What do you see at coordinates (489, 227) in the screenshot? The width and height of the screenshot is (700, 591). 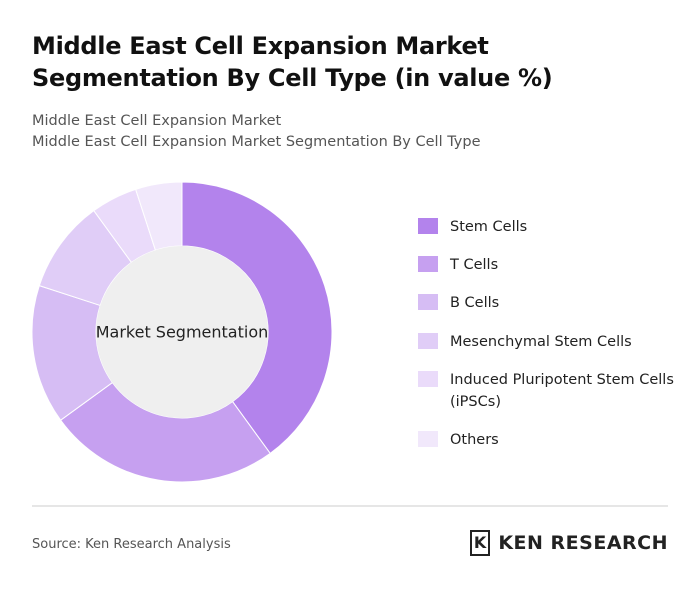 I see `legend-label: Stem Cells` at bounding box center [489, 227].